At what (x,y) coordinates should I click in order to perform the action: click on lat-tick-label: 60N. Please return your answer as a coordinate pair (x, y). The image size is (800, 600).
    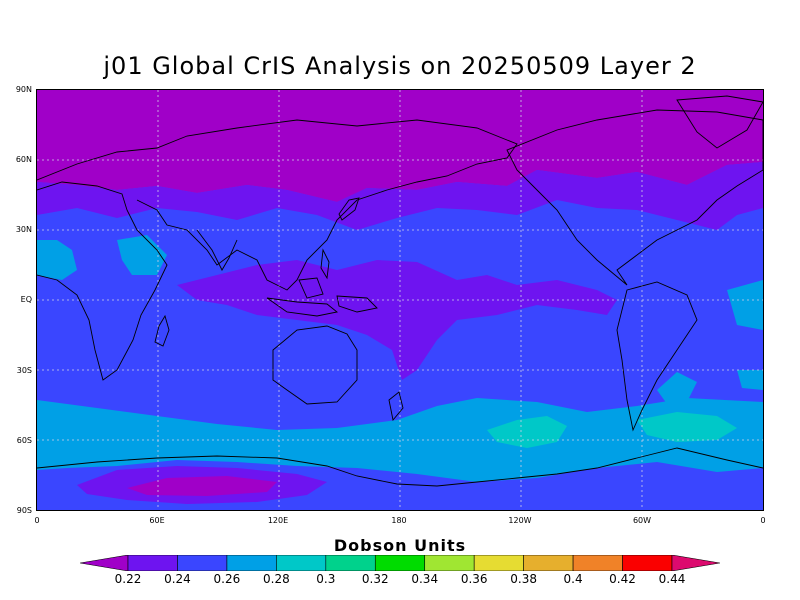
    Looking at the image, I should click on (23, 159).